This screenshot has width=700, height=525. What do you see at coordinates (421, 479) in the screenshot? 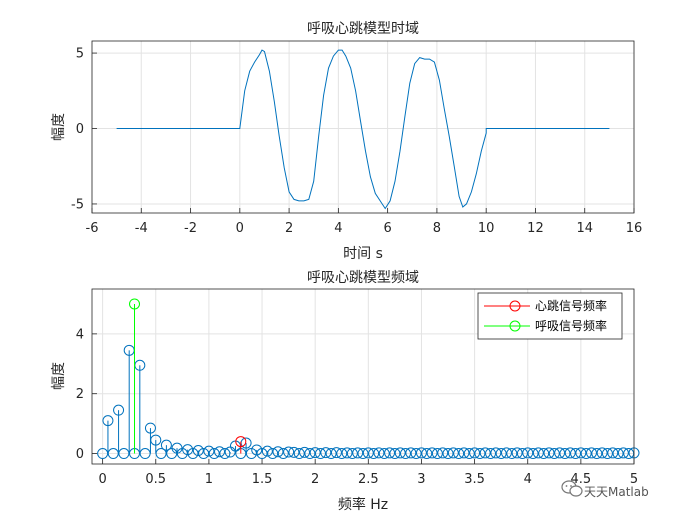
I see `freq-x-tick-label: 3` at bounding box center [421, 479].